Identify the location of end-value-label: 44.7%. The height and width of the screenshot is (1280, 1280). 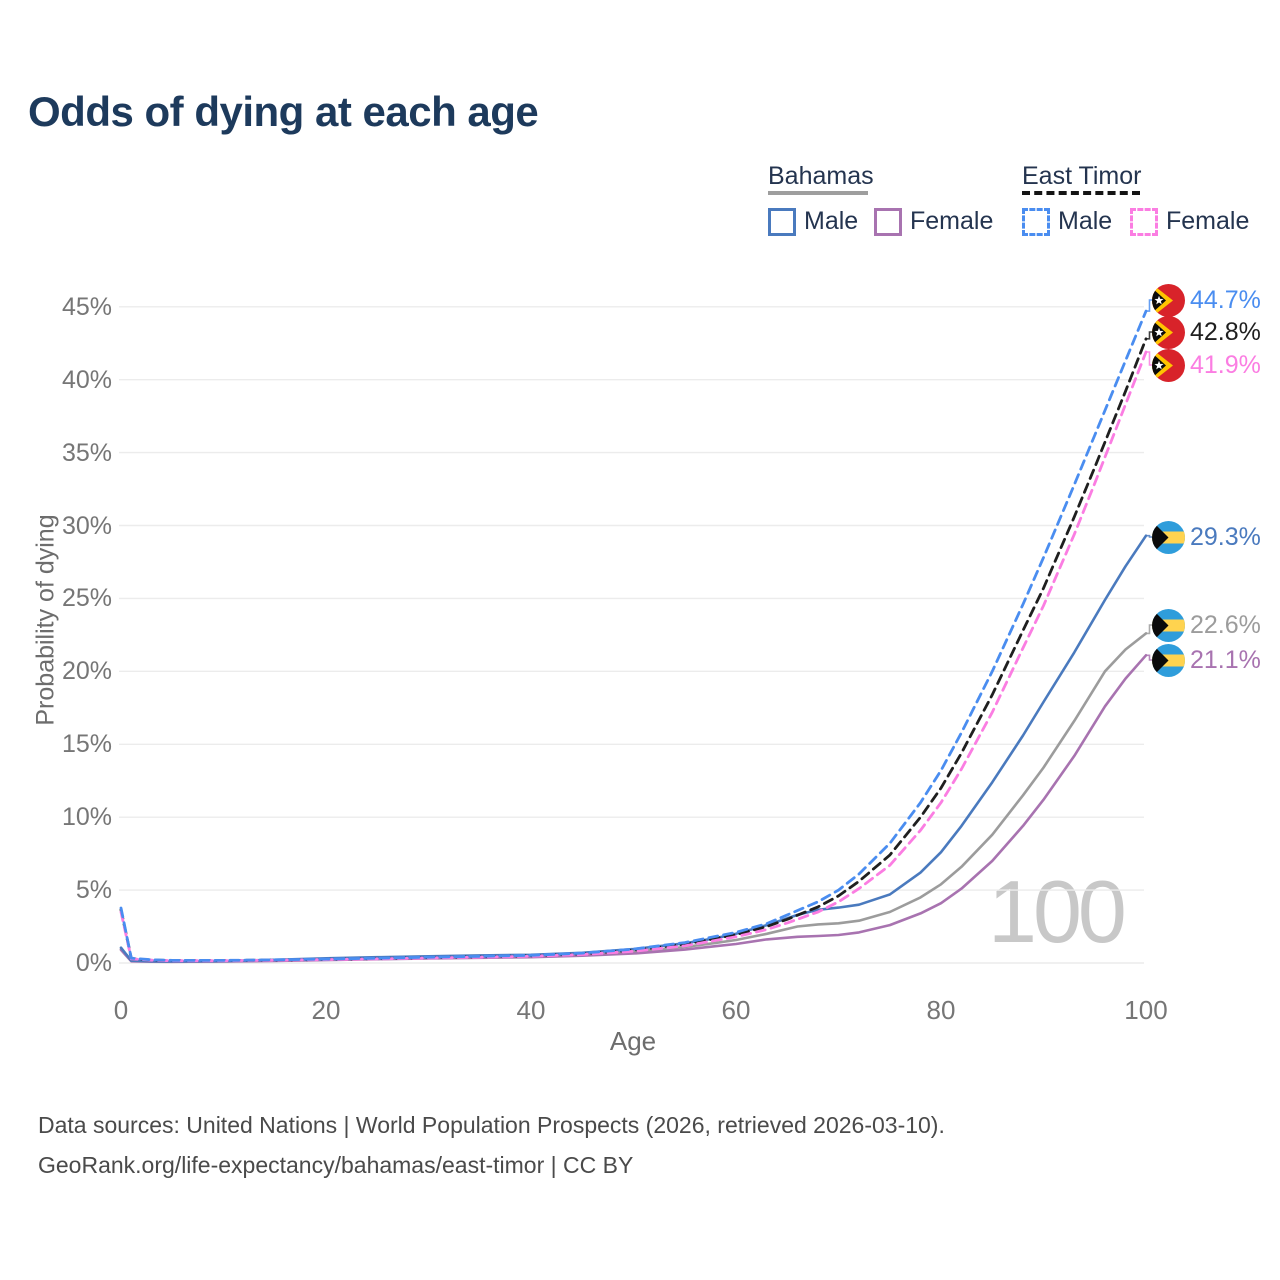
(1225, 299).